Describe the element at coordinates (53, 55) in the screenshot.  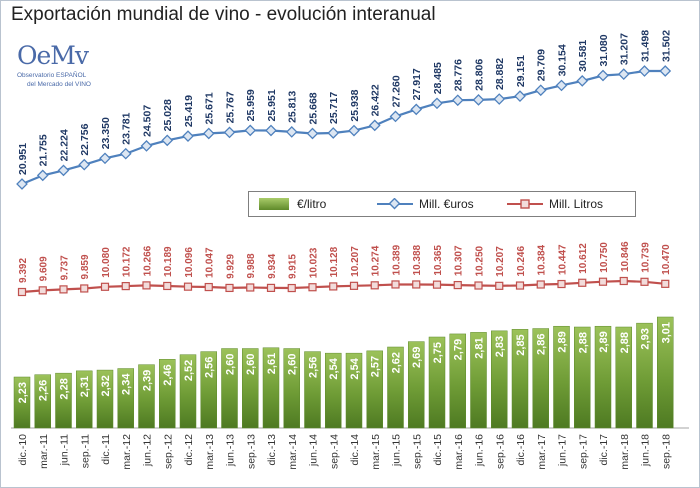
I see `logo-mark: OeMv` at that location.